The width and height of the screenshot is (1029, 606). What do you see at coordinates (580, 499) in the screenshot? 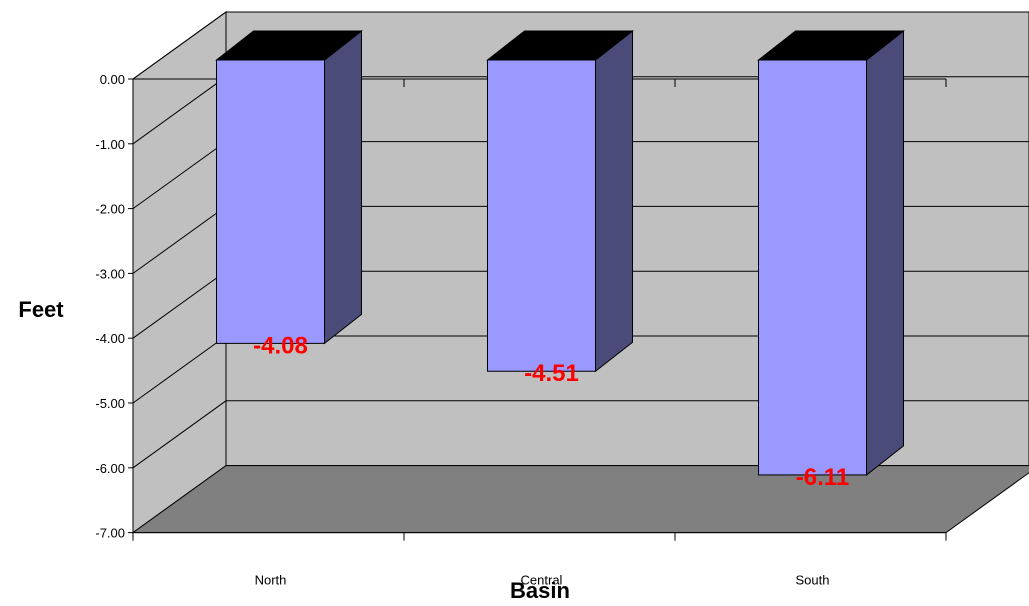
I see `floor` at bounding box center [580, 499].